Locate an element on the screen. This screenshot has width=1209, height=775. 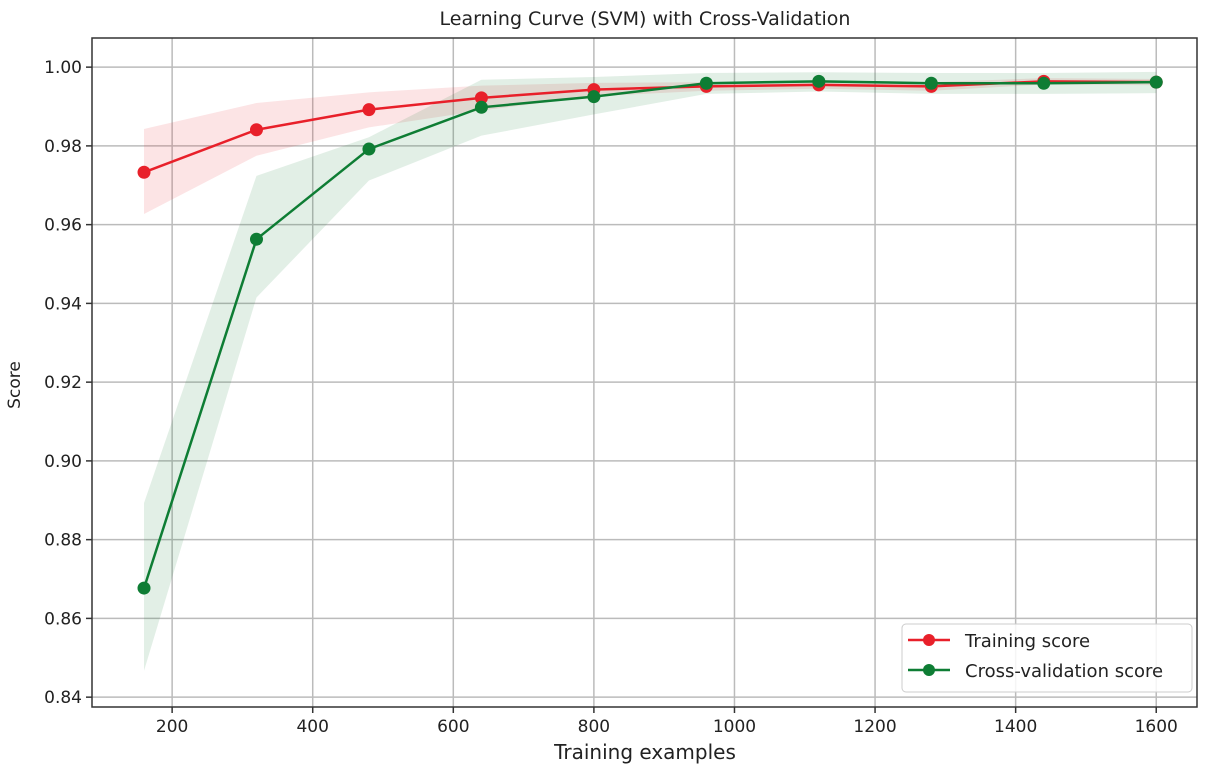
y-tick-label: 0.88 is located at coordinates (63, 541).